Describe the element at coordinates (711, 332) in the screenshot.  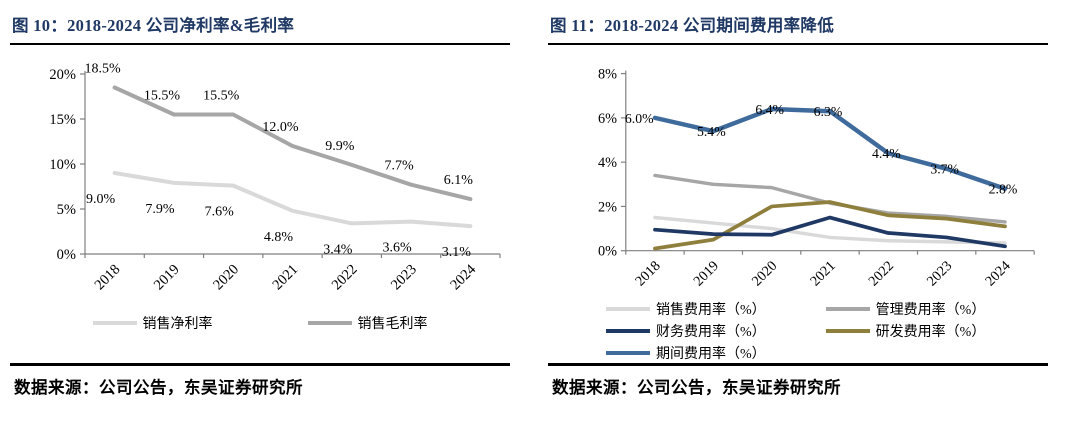
I see `legend-label: 财务费用率（%）` at that location.